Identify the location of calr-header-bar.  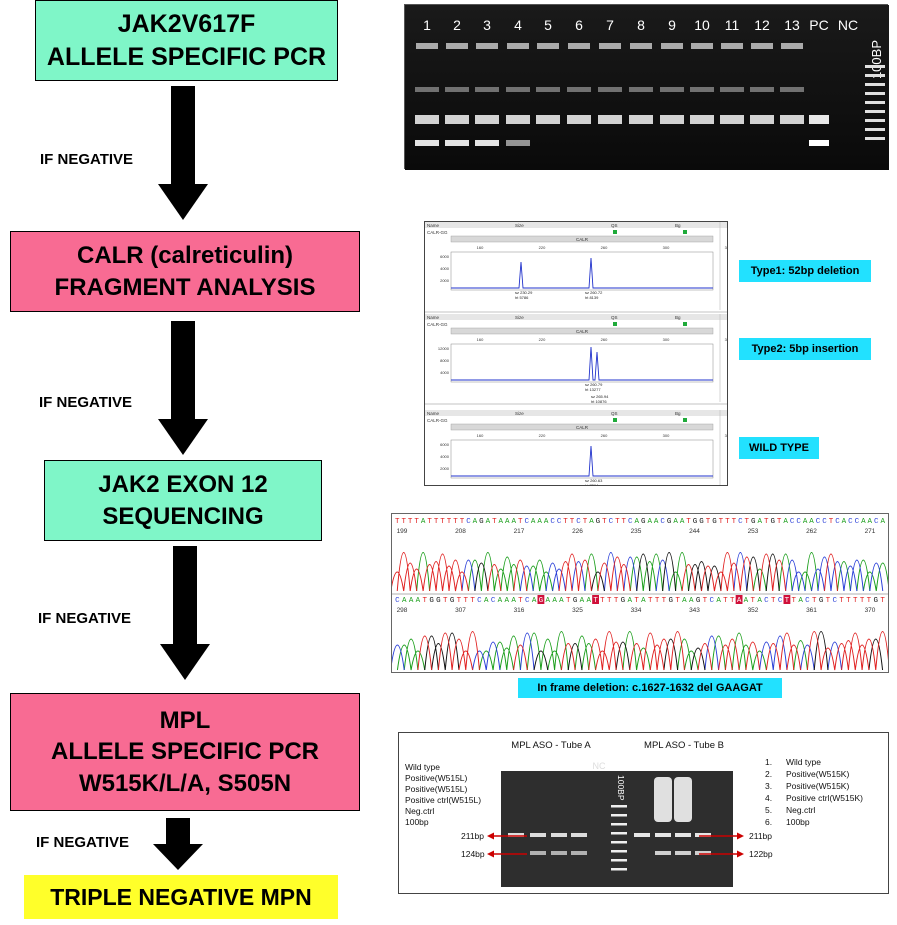
(576, 413).